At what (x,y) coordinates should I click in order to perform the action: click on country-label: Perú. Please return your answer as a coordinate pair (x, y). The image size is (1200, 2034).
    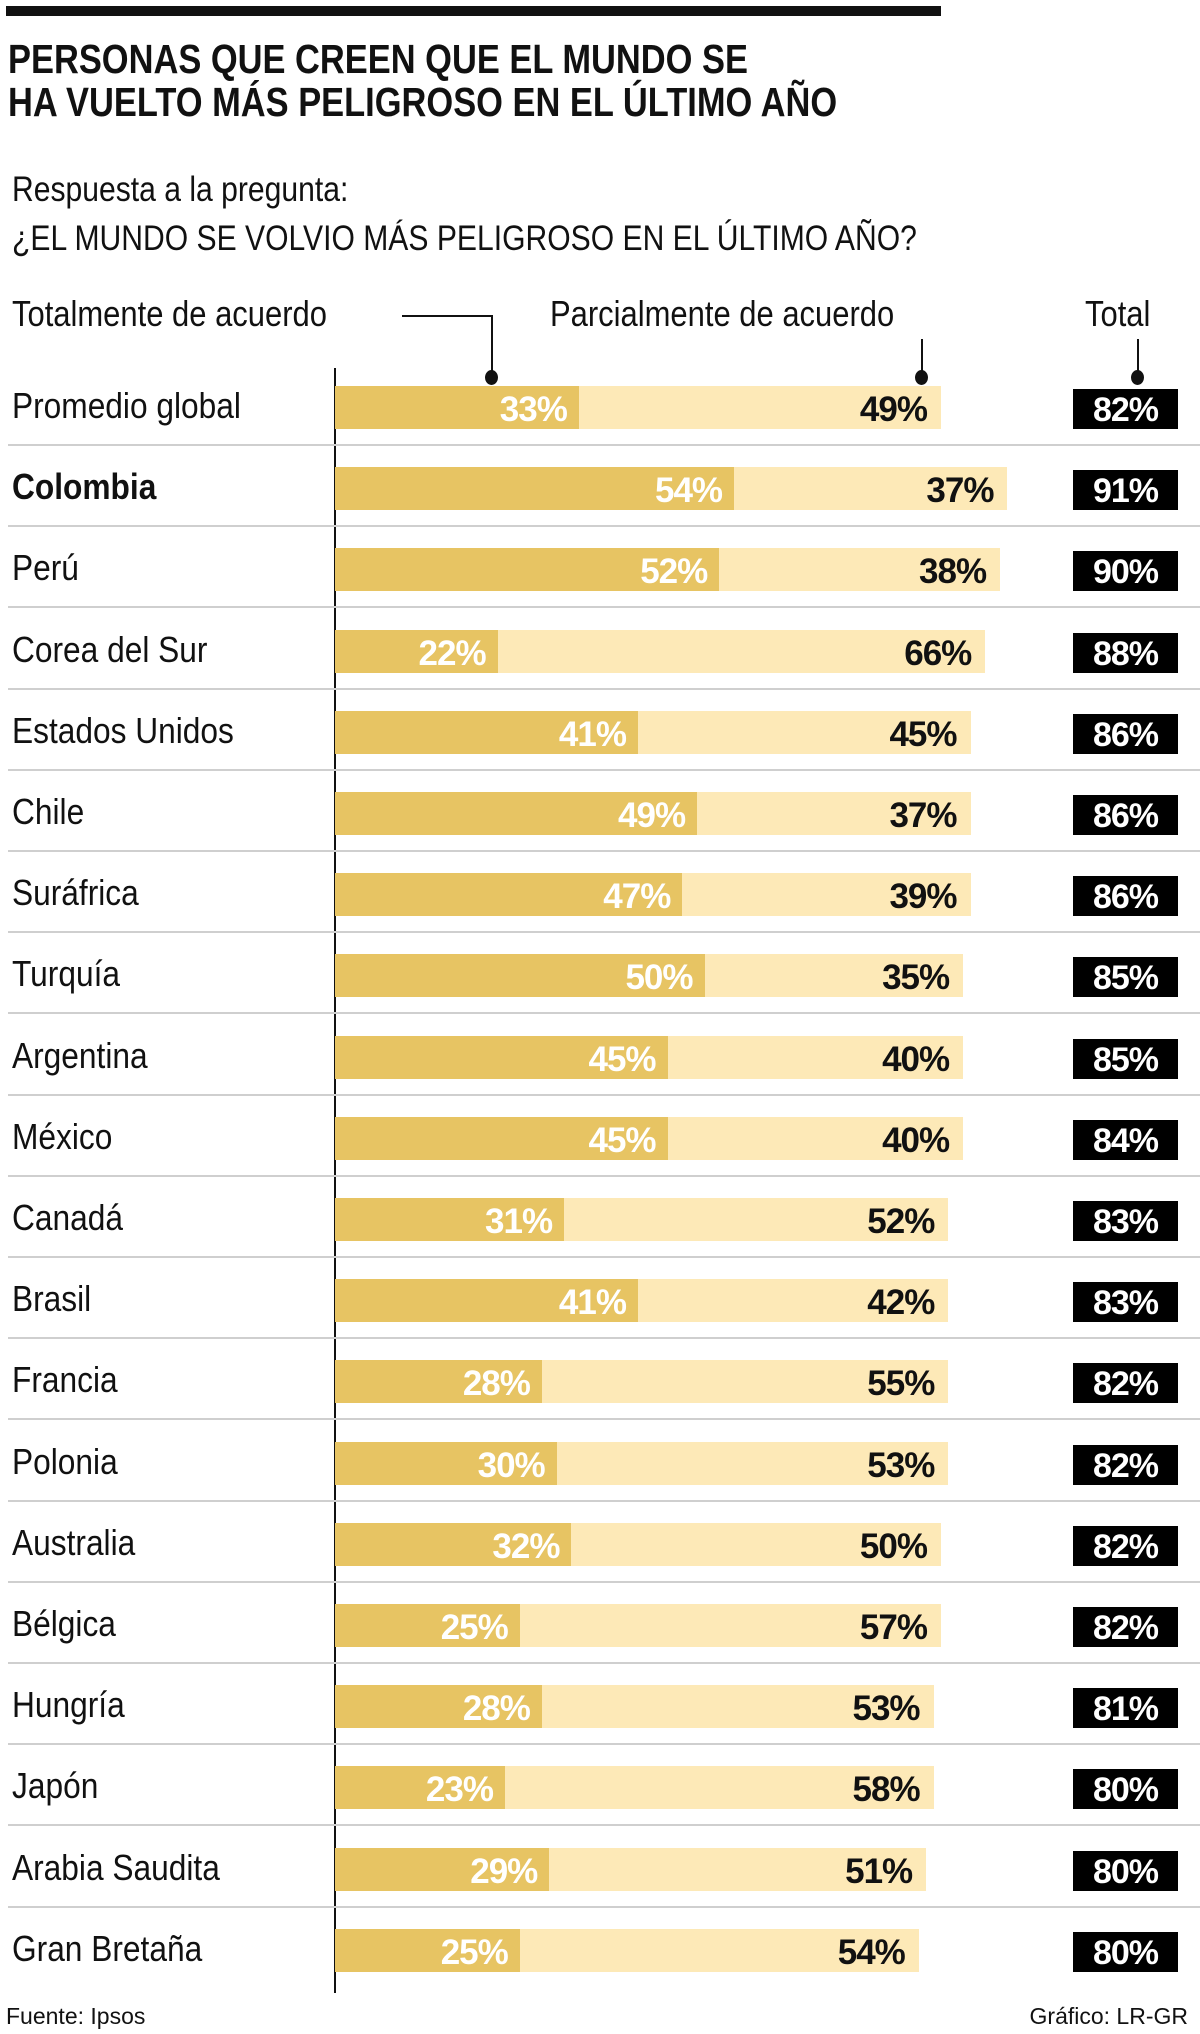
    Looking at the image, I should click on (45, 568).